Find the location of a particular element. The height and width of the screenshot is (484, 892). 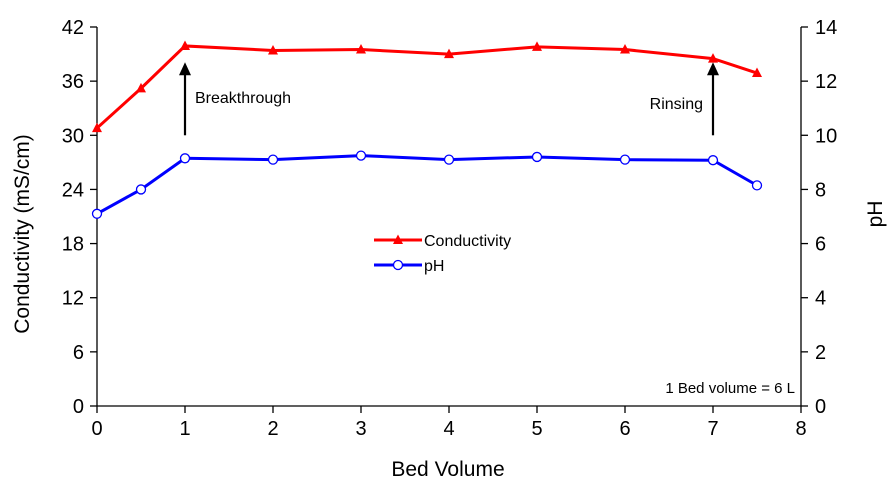

y-left-tick-label: 0 is located at coordinates (78, 407).